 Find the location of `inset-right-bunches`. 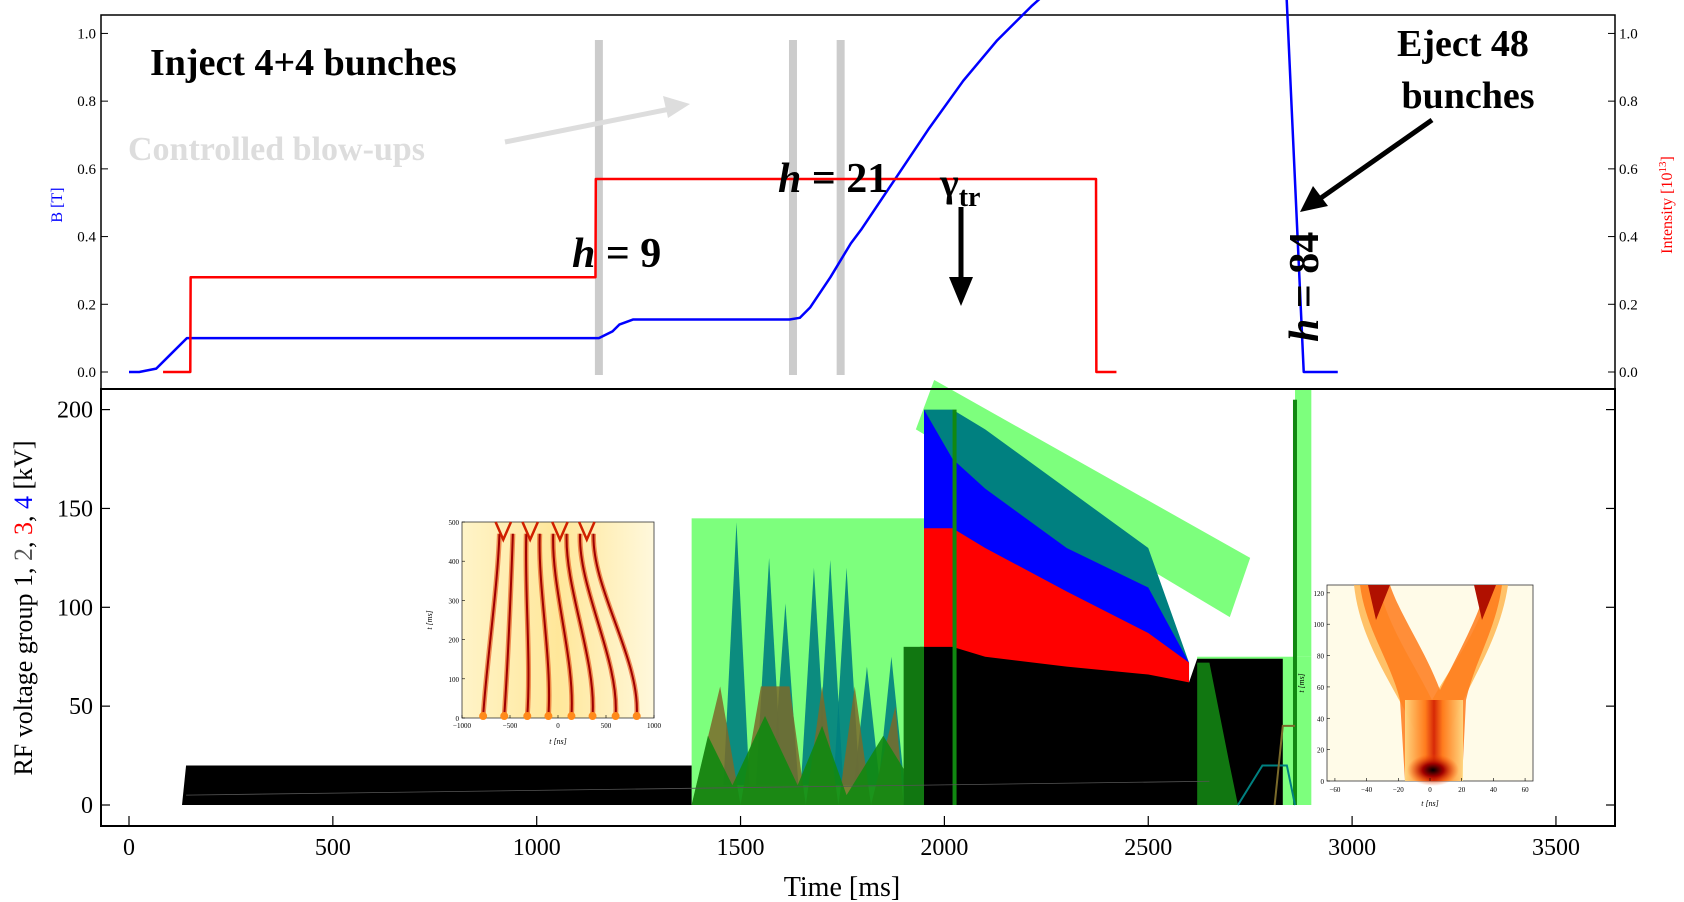

inset-right-bunches is located at coordinates (1432, 602).